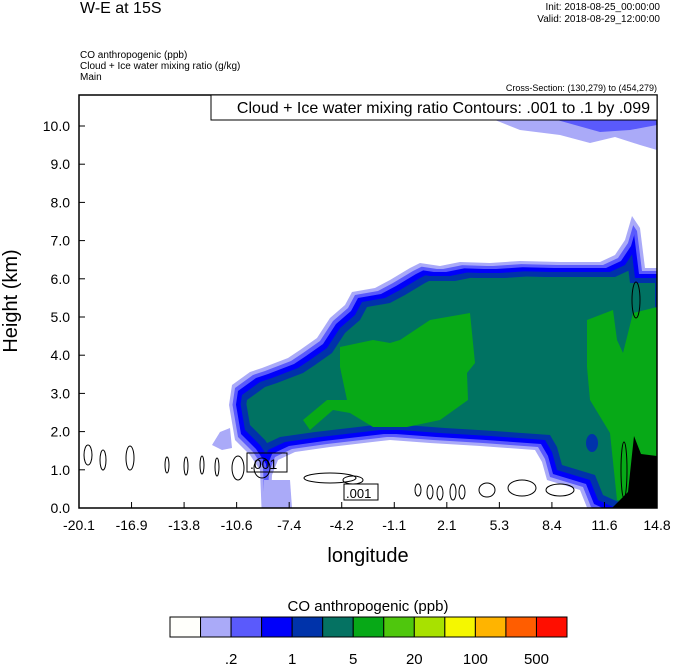 The height and width of the screenshot is (667, 674). Describe the element at coordinates (592, 443) in the screenshot. I see `co-darkblue-patch` at that location.